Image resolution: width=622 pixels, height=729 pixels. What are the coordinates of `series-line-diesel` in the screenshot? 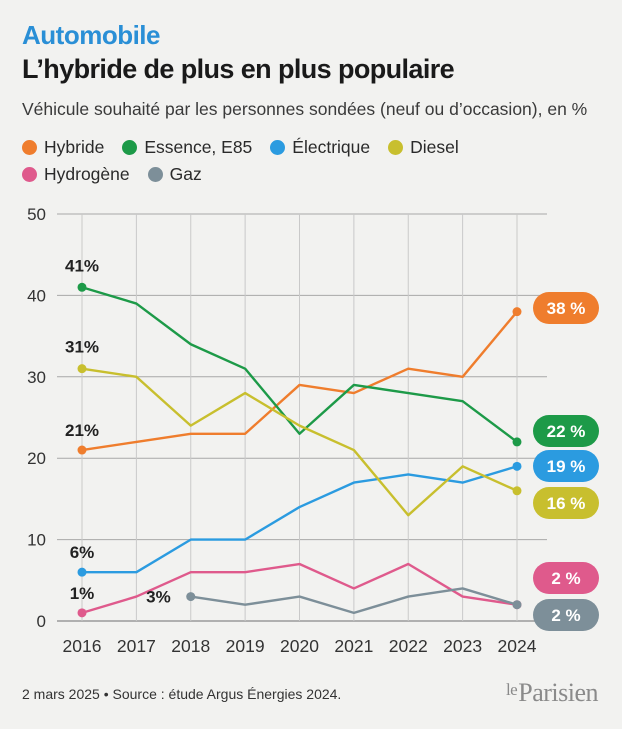 It's located at (299, 442).